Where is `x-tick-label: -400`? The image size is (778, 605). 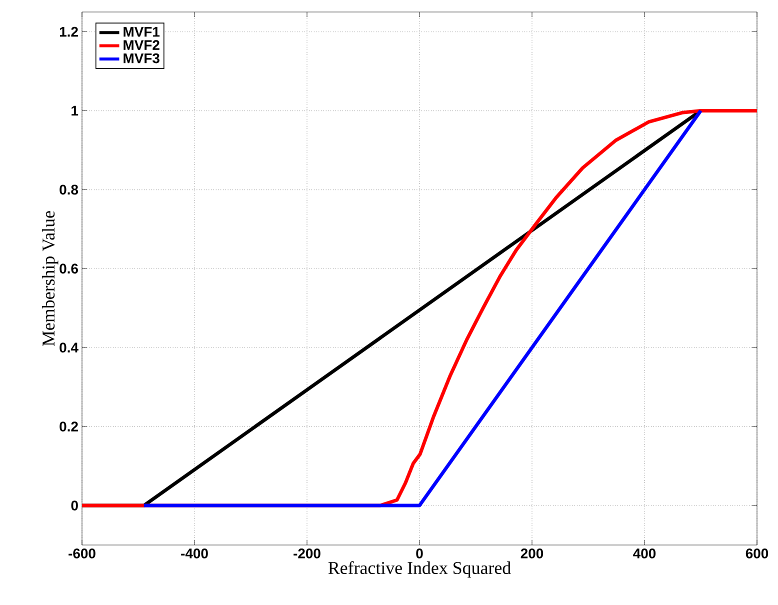
x-tick-label: -400 is located at coordinates (194, 553).